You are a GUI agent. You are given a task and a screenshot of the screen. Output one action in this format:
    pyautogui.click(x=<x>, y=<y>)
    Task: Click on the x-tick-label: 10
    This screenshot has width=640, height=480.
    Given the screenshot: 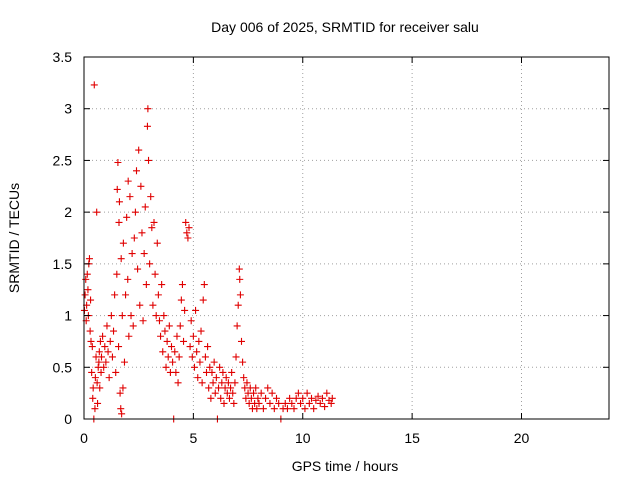 What is the action you would take?
    pyautogui.click(x=303, y=438)
    